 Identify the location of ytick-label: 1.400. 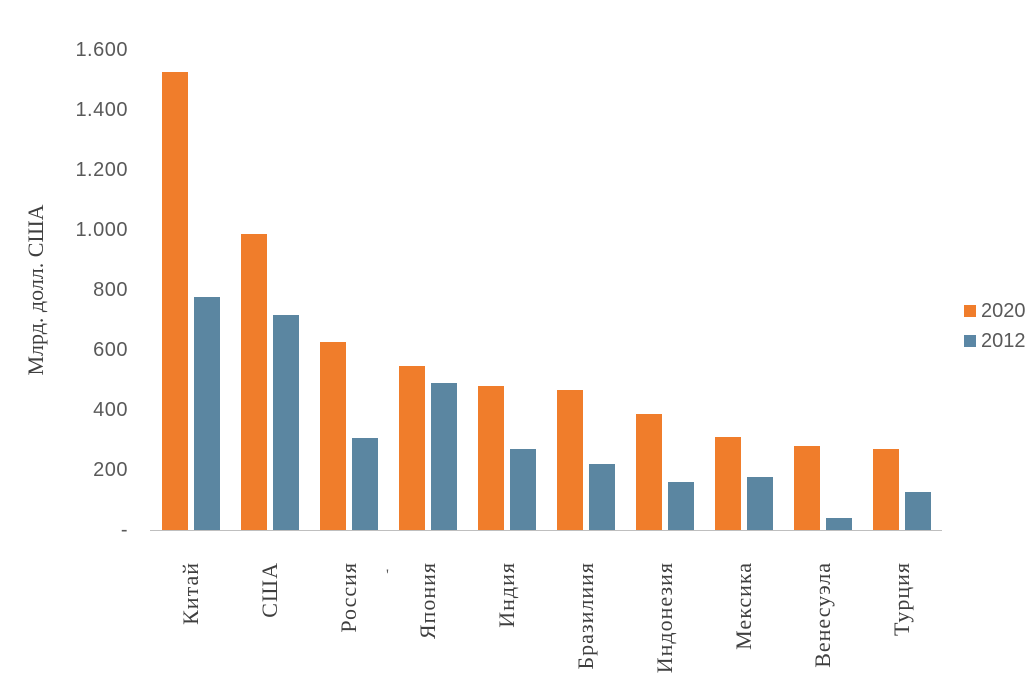
(101, 110).